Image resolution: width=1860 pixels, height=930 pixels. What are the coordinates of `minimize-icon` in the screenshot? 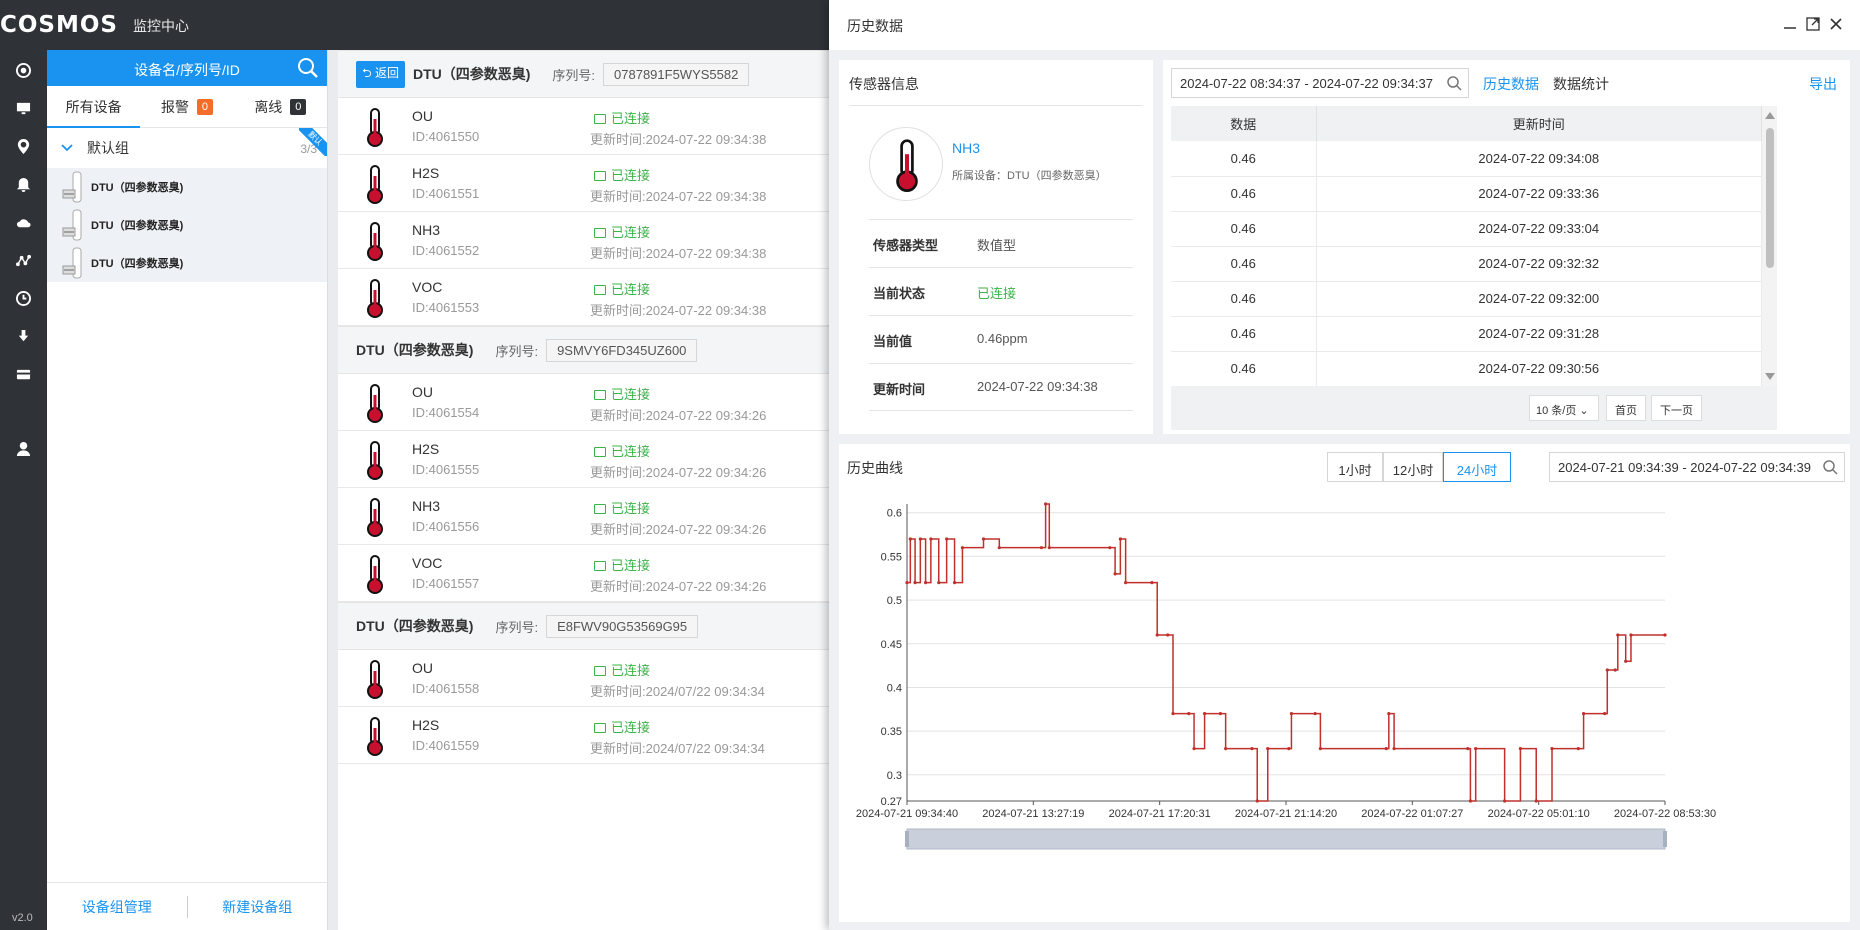 It's located at (1790, 24).